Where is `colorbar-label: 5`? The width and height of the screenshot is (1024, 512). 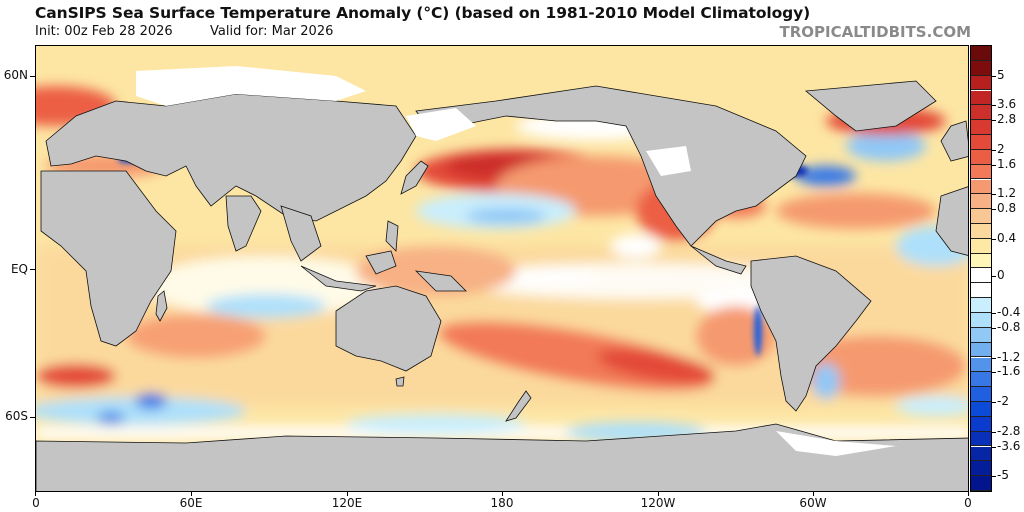 colorbar-label: 5 is located at coordinates (1001, 74).